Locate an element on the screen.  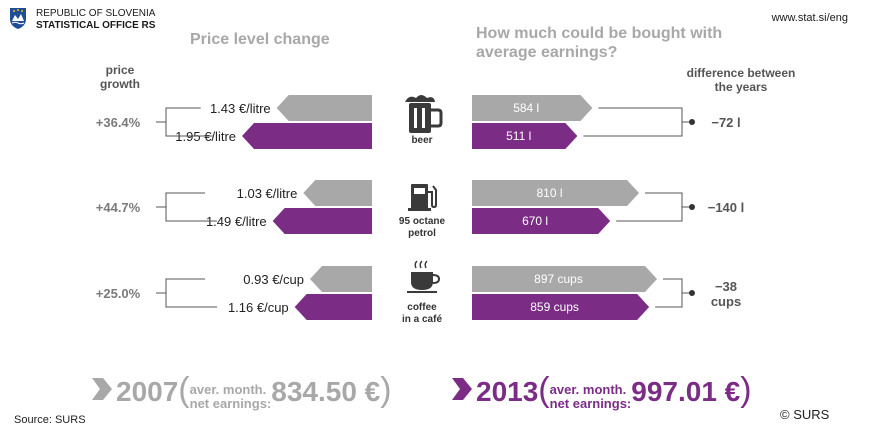
price-growth-2: +25.0% is located at coordinates (118, 293).